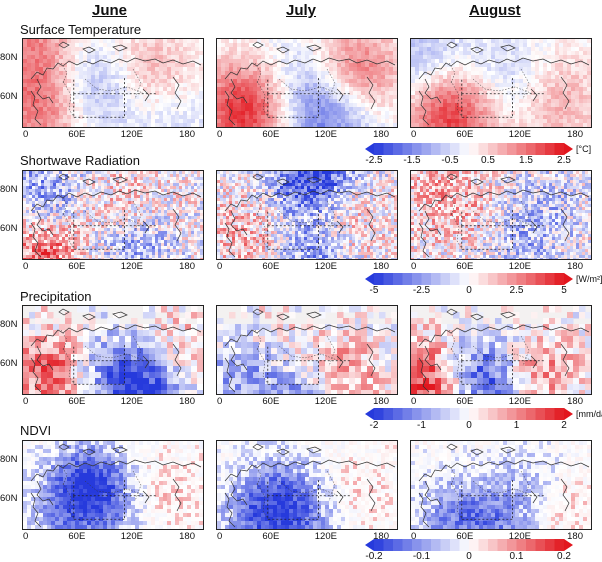 This screenshot has height=562, width=602. I want to click on map-panel-ndvi-july, so click(307, 485).